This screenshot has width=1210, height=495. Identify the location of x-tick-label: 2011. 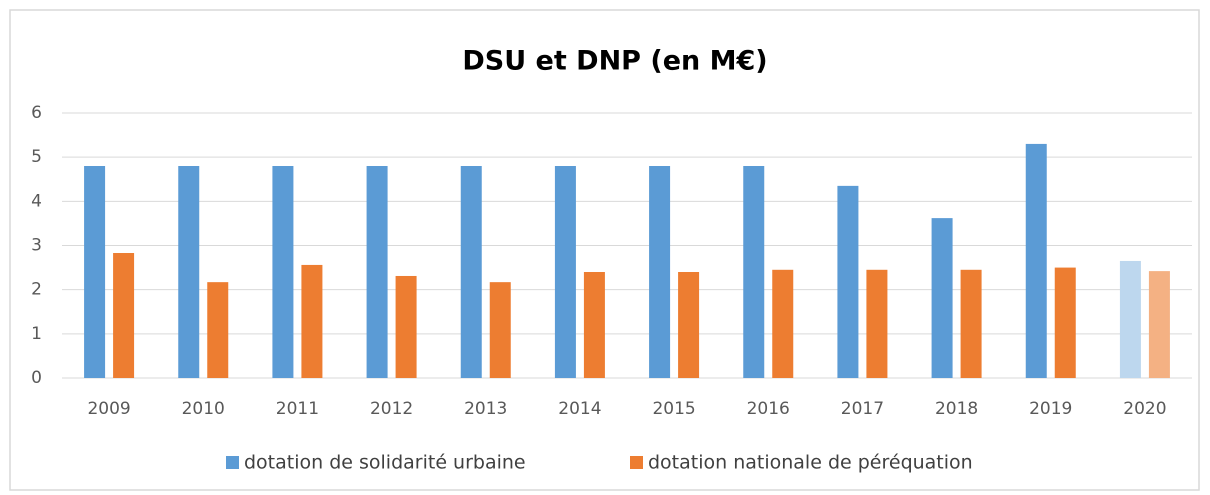
(297, 409).